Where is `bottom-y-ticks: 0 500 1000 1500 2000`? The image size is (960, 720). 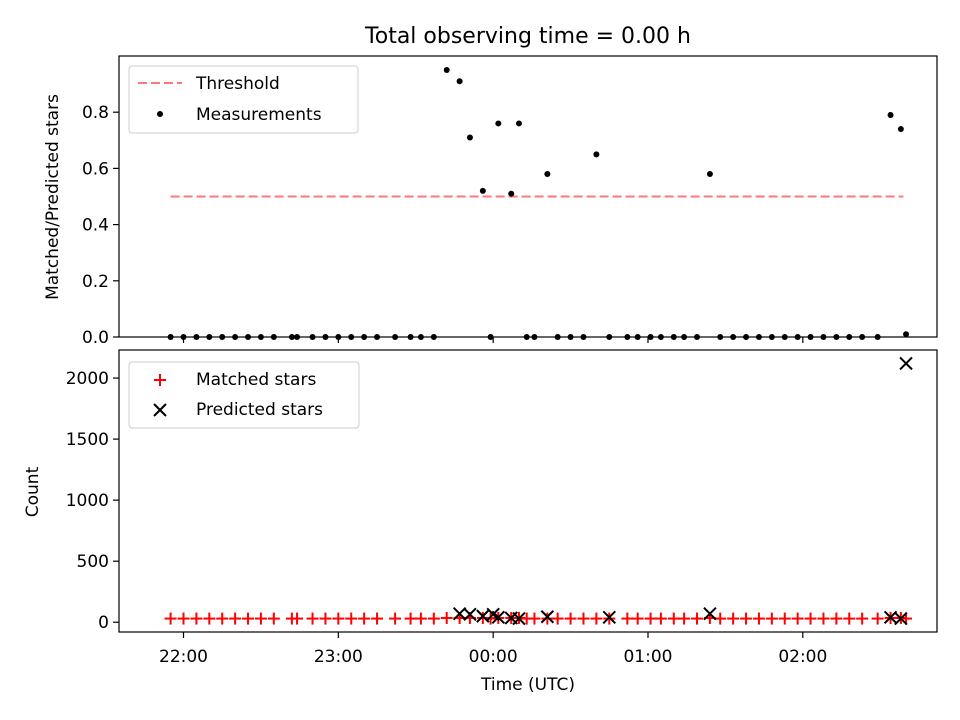
bottom-y-ticks: 0 500 1000 1500 2000 is located at coordinates (92, 501).